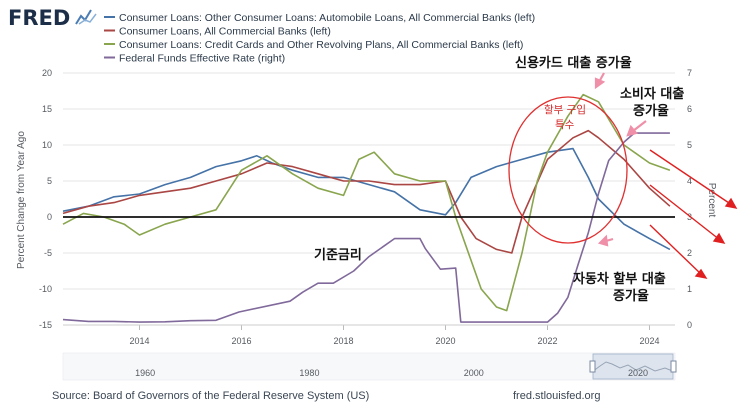  I want to click on y-left-tick: 0, so click(49, 217).